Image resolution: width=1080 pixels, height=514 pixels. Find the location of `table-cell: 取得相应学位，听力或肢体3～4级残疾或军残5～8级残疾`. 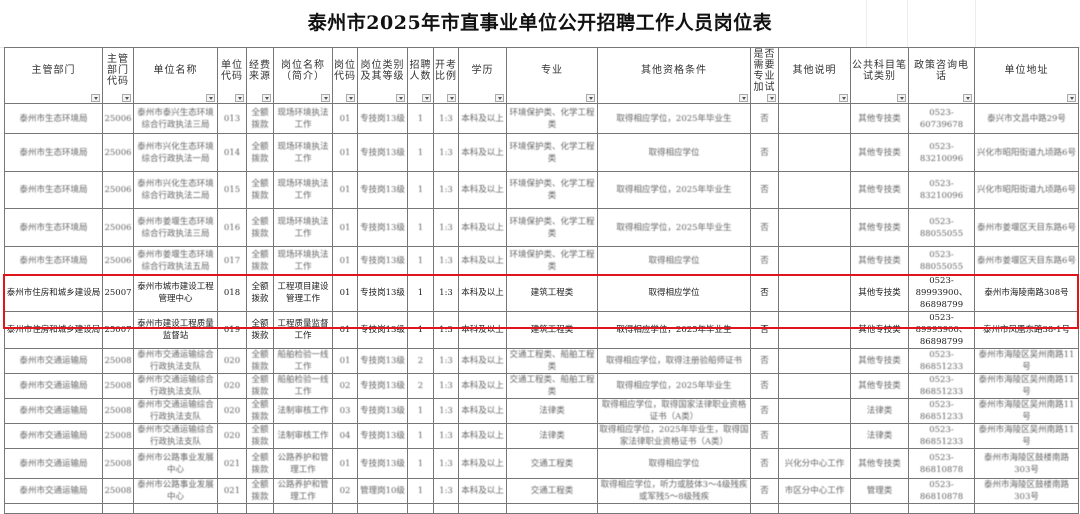

table-cell: 取得相应学位，听力或肢体3～4级残疾或军残5～8级残疾 is located at coordinates (674, 491).